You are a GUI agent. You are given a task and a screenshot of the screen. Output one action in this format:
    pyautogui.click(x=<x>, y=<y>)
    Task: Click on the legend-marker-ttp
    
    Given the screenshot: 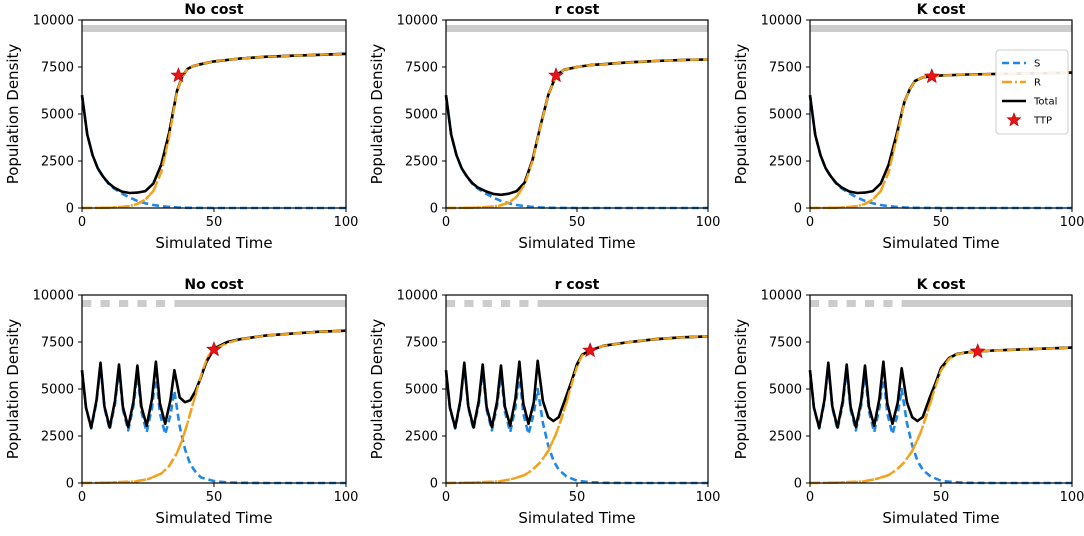 What is the action you would take?
    pyautogui.click(x=1014, y=119)
    